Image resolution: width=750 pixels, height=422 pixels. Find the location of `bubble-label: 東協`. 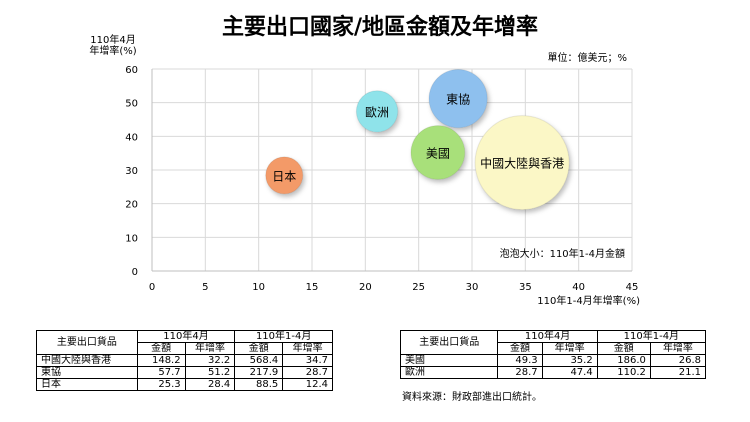

bubble-label: 東協 is located at coordinates (458, 99).